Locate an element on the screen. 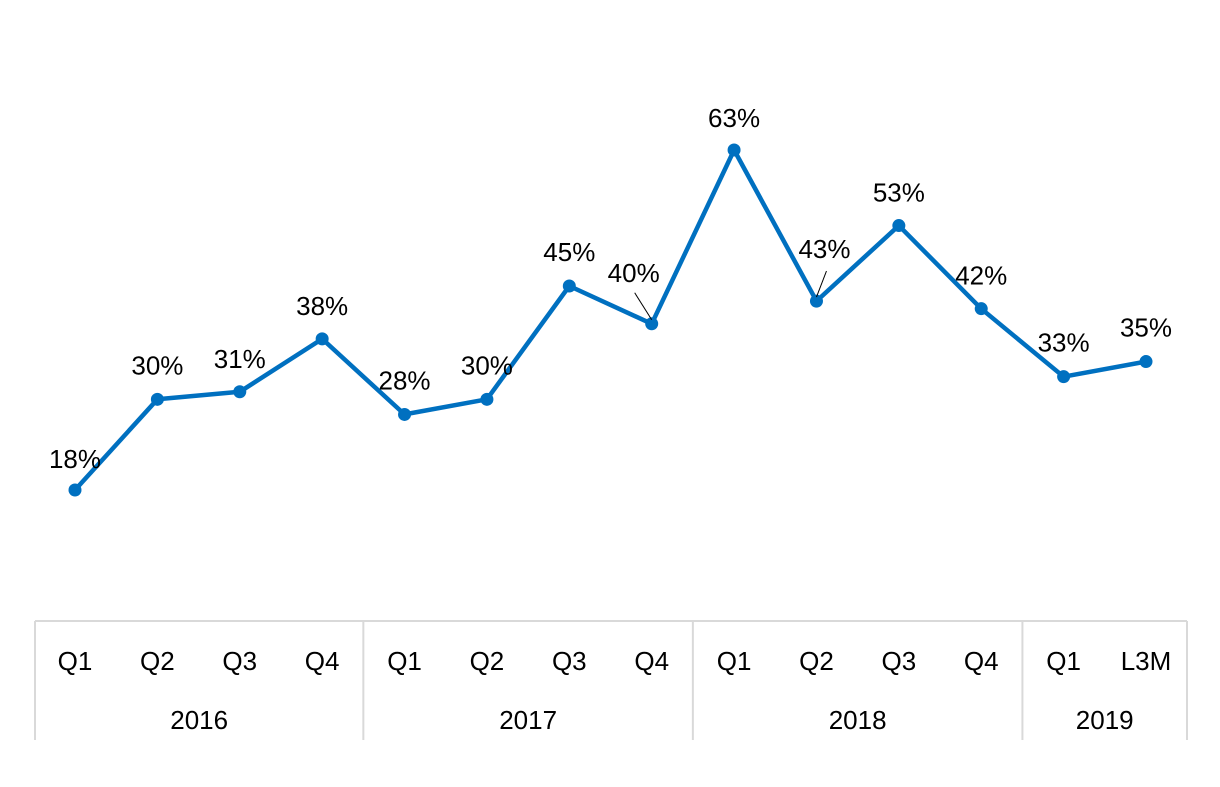 The image size is (1220, 787). data-label: 28% is located at coordinates (405, 380).